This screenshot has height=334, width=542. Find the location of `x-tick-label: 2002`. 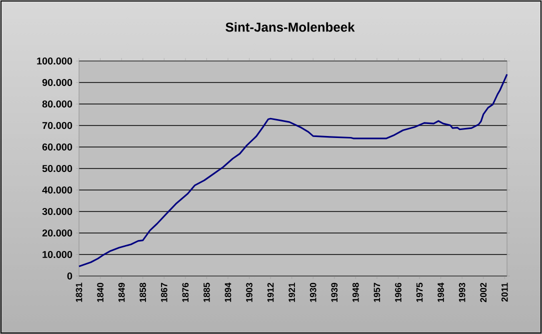

x-tick-label: 2002 is located at coordinates (483, 292).